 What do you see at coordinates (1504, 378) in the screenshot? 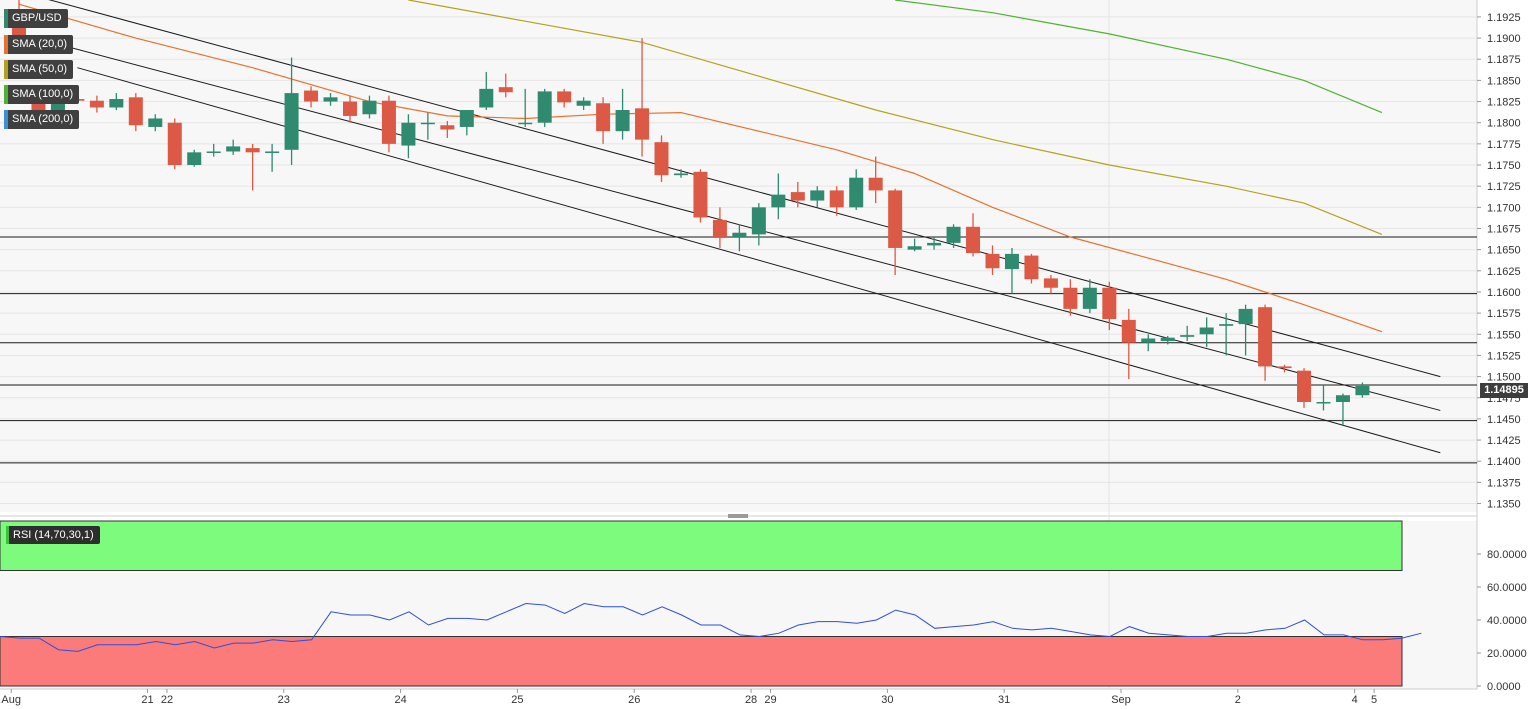
I see `y-tick-label: 1.1500` at bounding box center [1504, 378].